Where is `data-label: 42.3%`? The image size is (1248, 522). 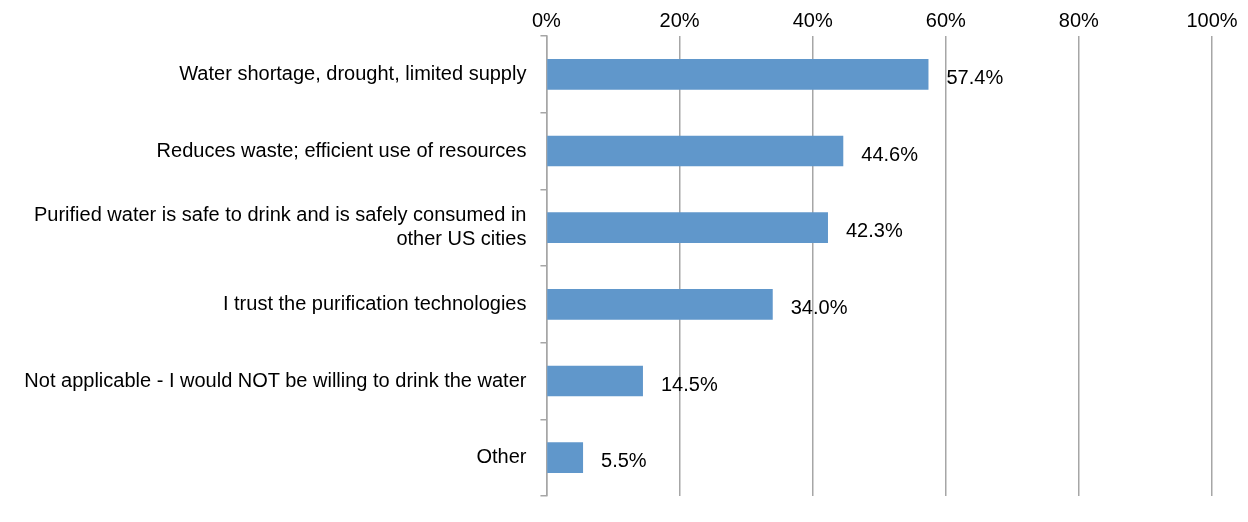 data-label: 42.3% is located at coordinates (874, 230).